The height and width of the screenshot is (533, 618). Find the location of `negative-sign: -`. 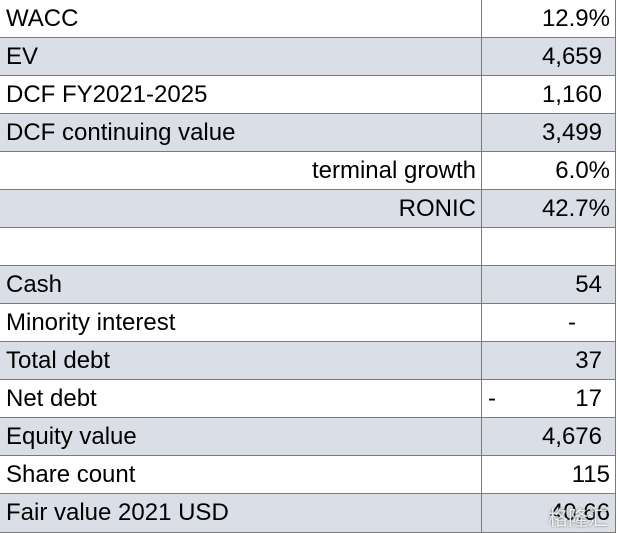

negative-sign: - is located at coordinates (492, 398).